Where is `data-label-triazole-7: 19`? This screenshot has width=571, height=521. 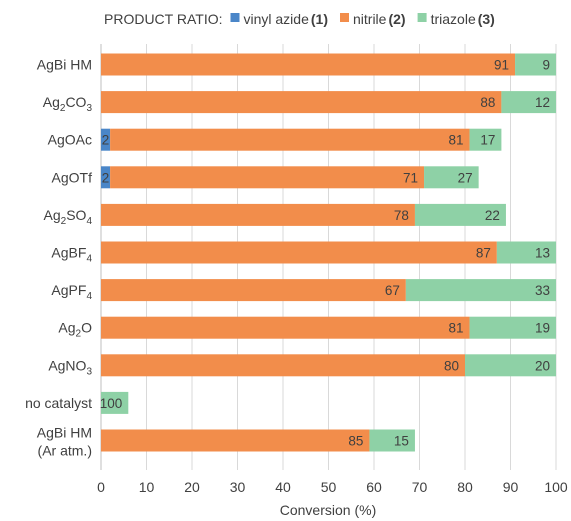 data-label-triazole-7: 19 is located at coordinates (542, 328).